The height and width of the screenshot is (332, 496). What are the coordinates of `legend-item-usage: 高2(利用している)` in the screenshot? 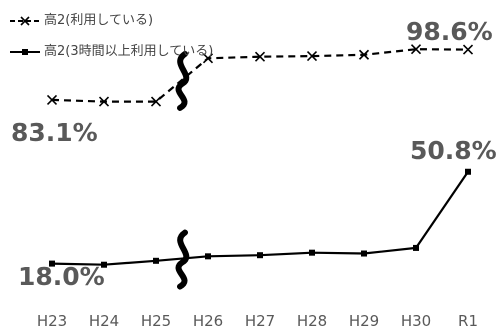 It's located at (81, 18).